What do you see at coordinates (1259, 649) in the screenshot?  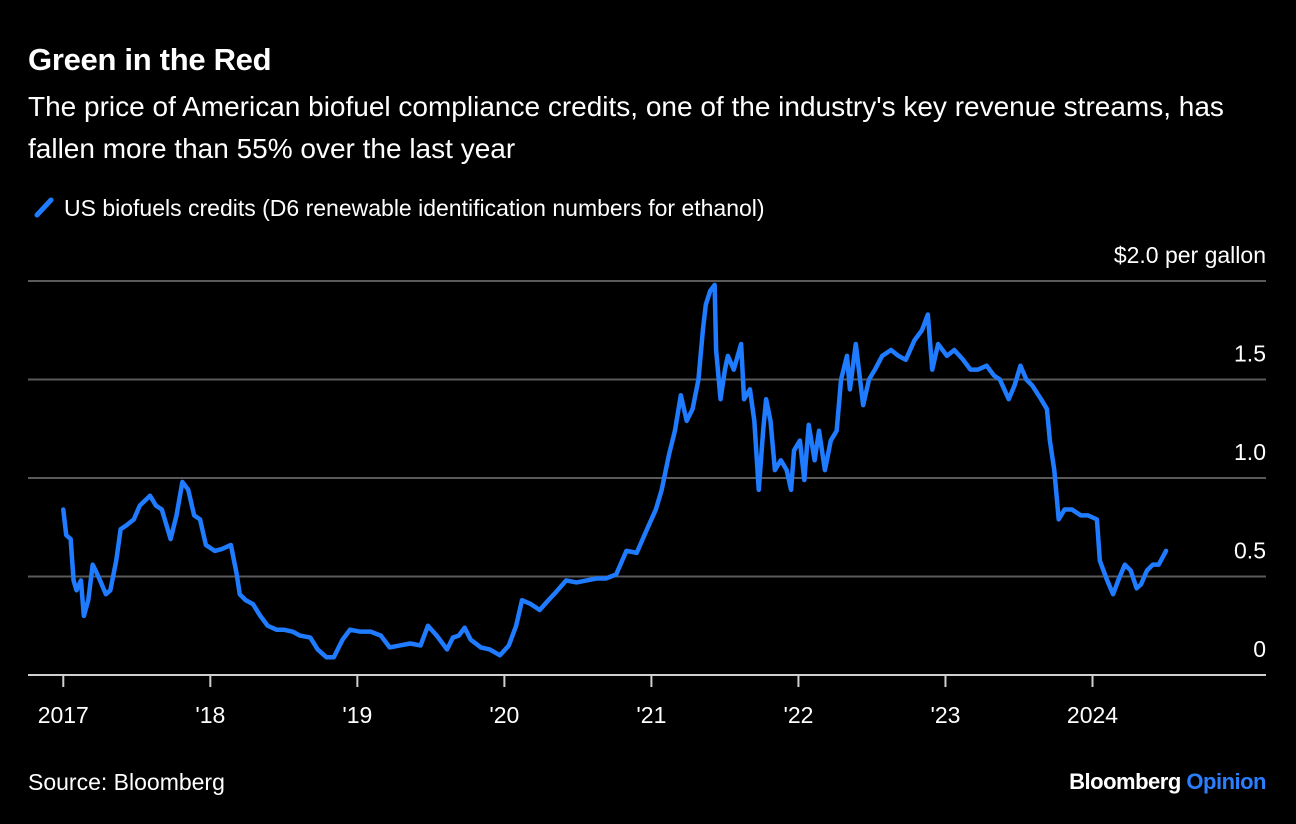 I see `y-tick-label: 0` at bounding box center [1259, 649].